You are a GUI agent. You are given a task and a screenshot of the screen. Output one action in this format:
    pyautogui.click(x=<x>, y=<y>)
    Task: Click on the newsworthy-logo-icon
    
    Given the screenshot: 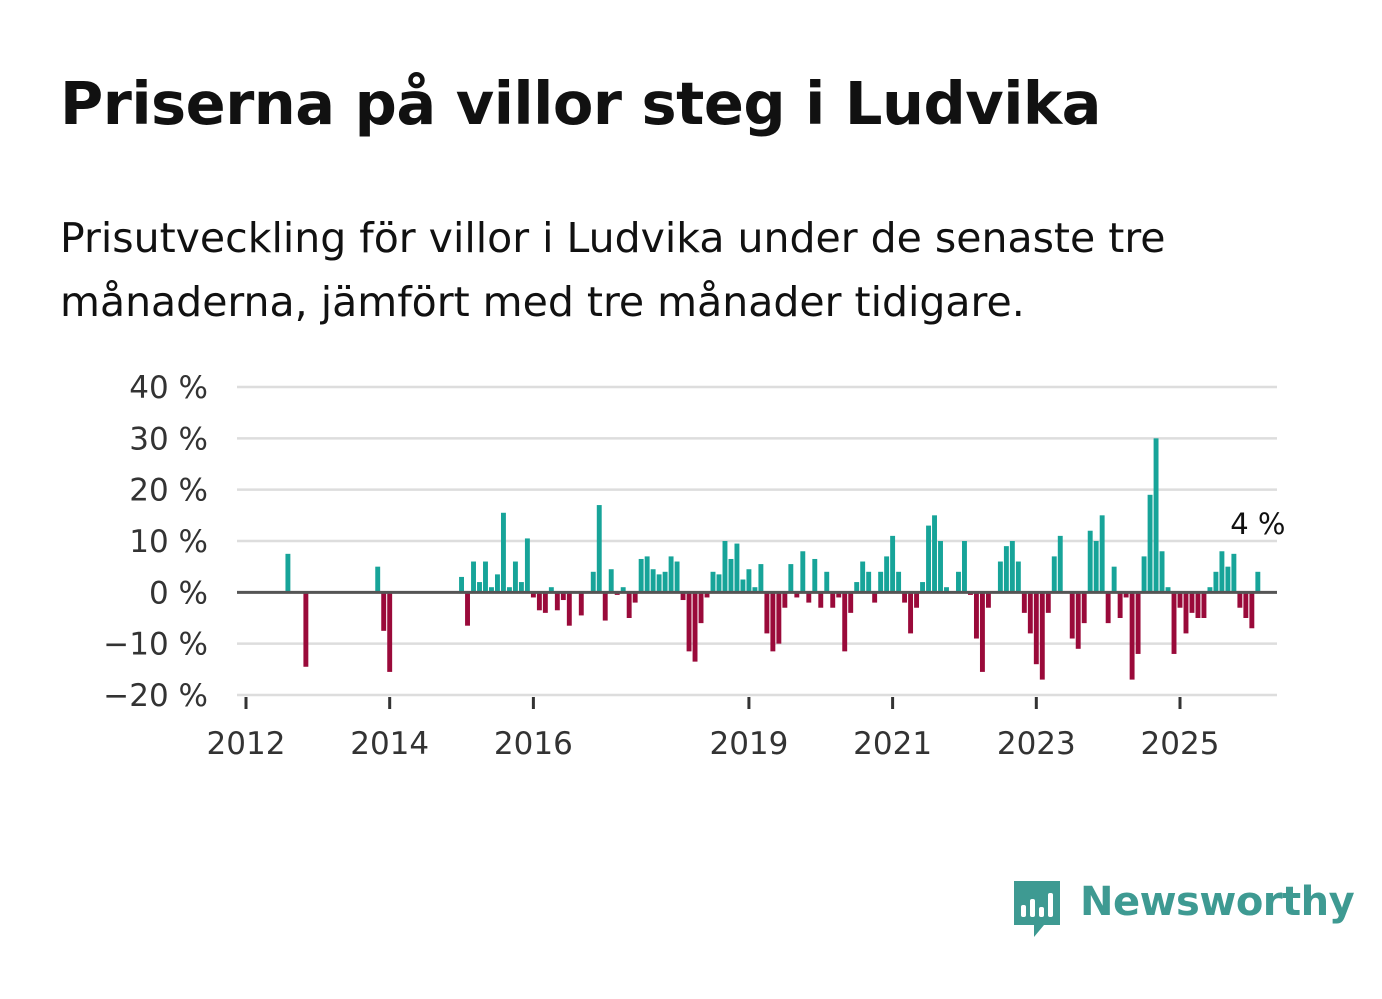 What is the action you would take?
    pyautogui.click(x=1037, y=909)
    